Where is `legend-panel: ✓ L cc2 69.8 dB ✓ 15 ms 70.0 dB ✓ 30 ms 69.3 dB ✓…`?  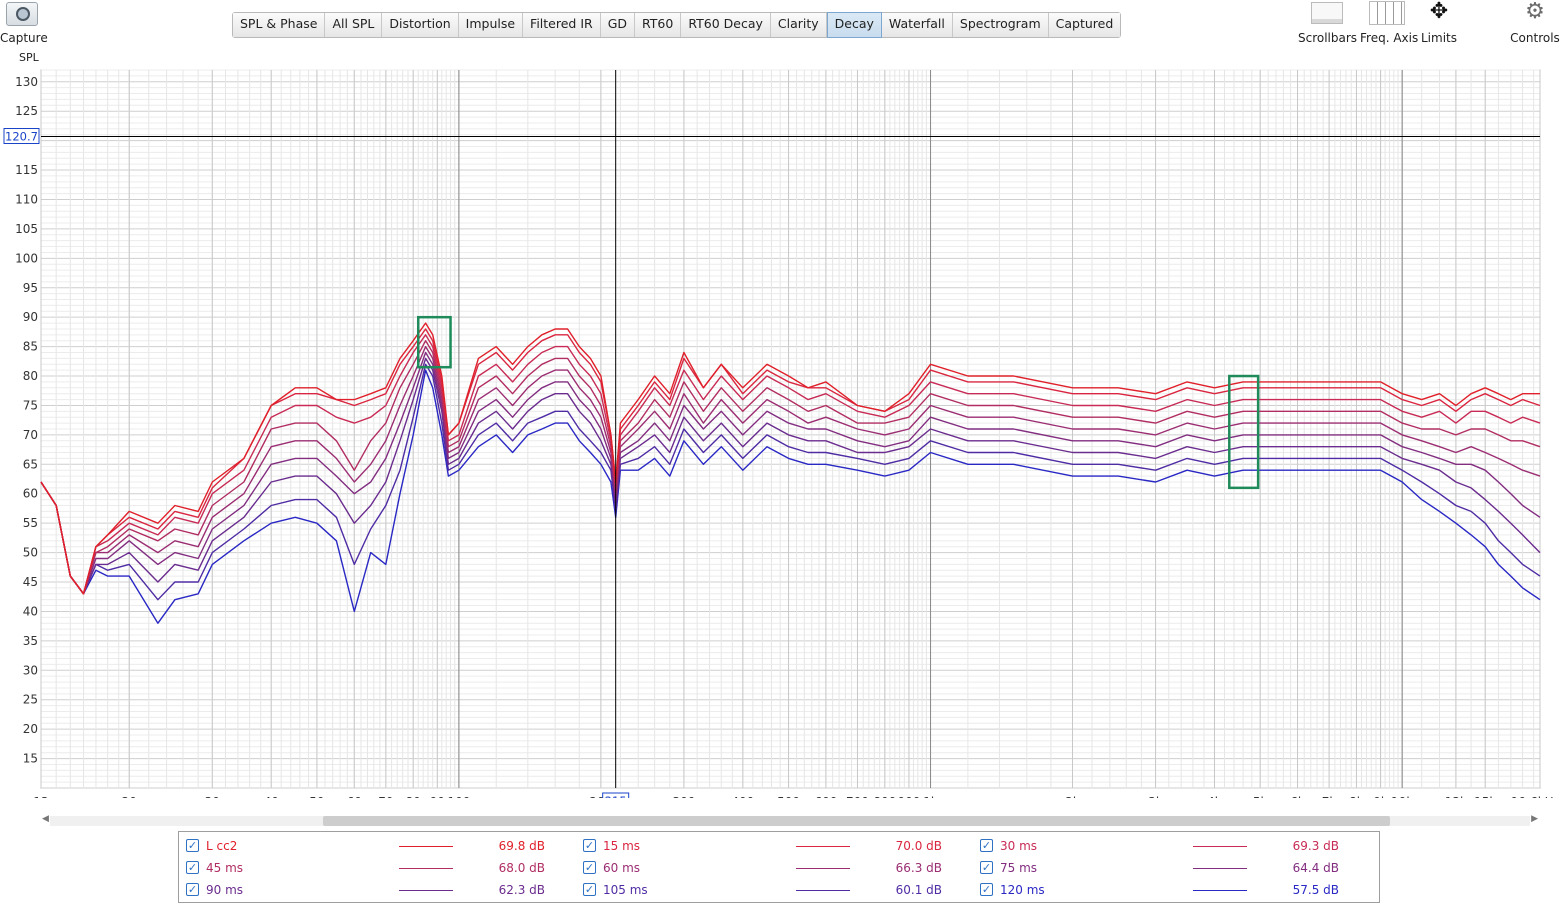
legend-panel: ✓ L cc2 69.8 dB ✓ 15 ms 70.0 dB ✓ 30 ms 69.3 dB ✓… is located at coordinates (779, 867).